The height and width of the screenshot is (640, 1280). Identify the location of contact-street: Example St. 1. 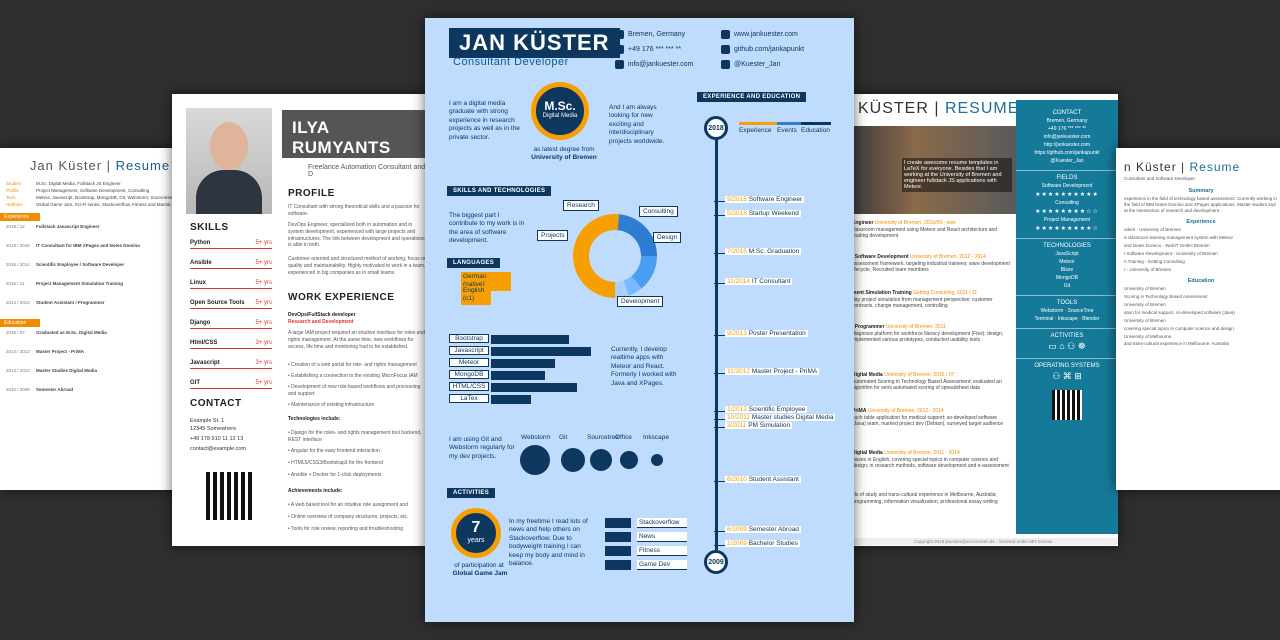
(207, 421).